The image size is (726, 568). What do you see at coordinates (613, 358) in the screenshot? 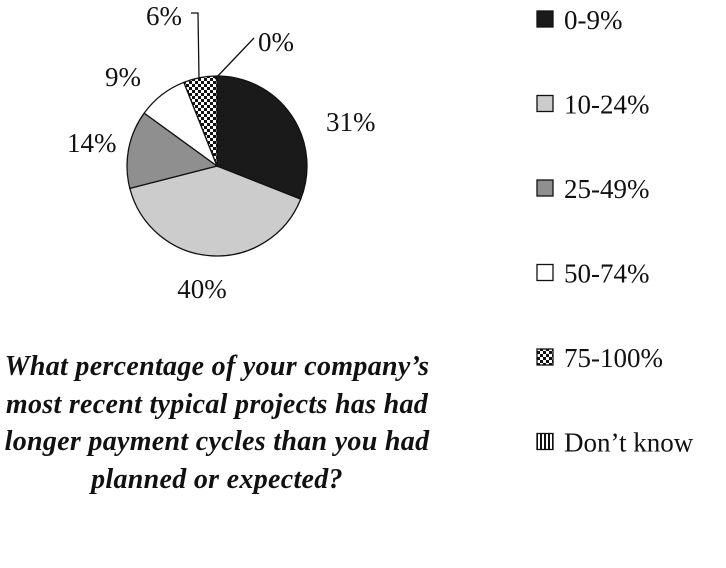
I see `legend-label-75-100: 75-100%` at bounding box center [613, 358].